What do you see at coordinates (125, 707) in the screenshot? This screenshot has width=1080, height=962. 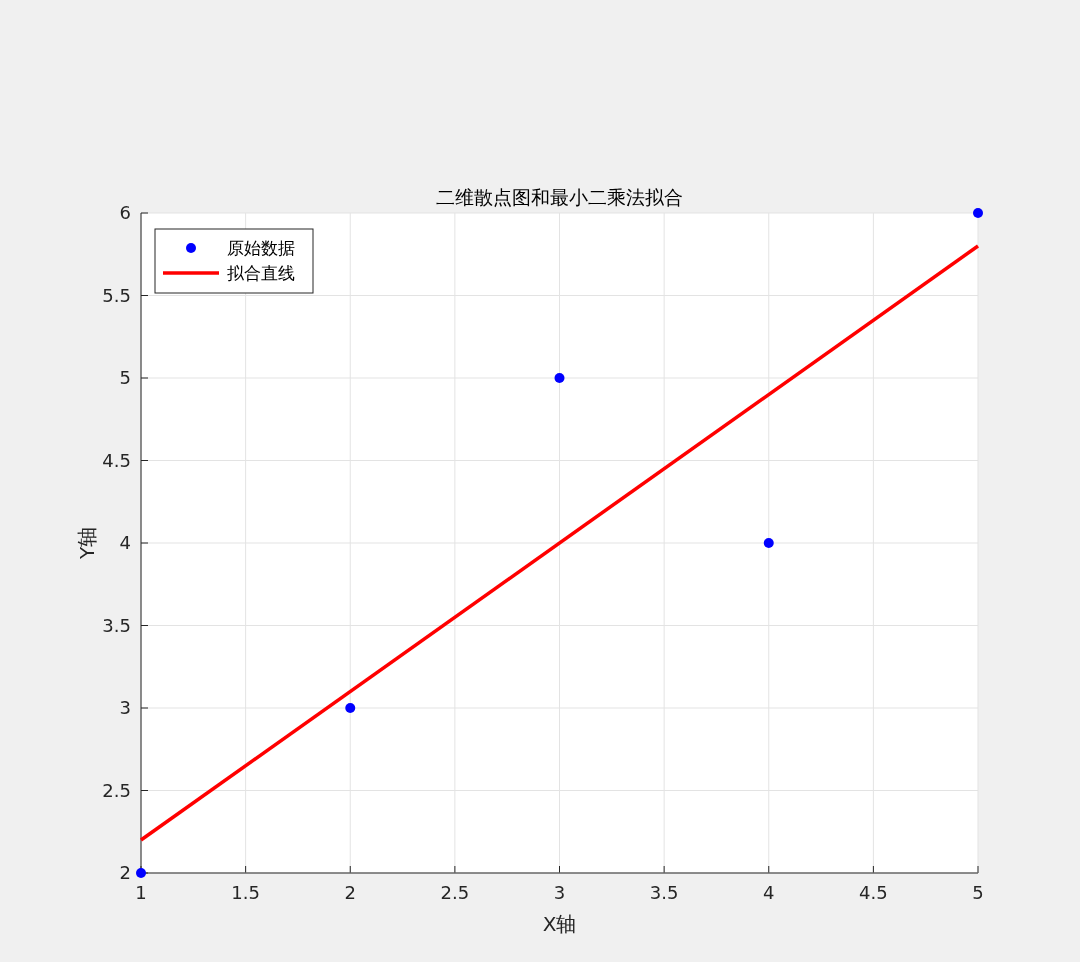 I see `y-tick-label: 3` at bounding box center [125, 707].